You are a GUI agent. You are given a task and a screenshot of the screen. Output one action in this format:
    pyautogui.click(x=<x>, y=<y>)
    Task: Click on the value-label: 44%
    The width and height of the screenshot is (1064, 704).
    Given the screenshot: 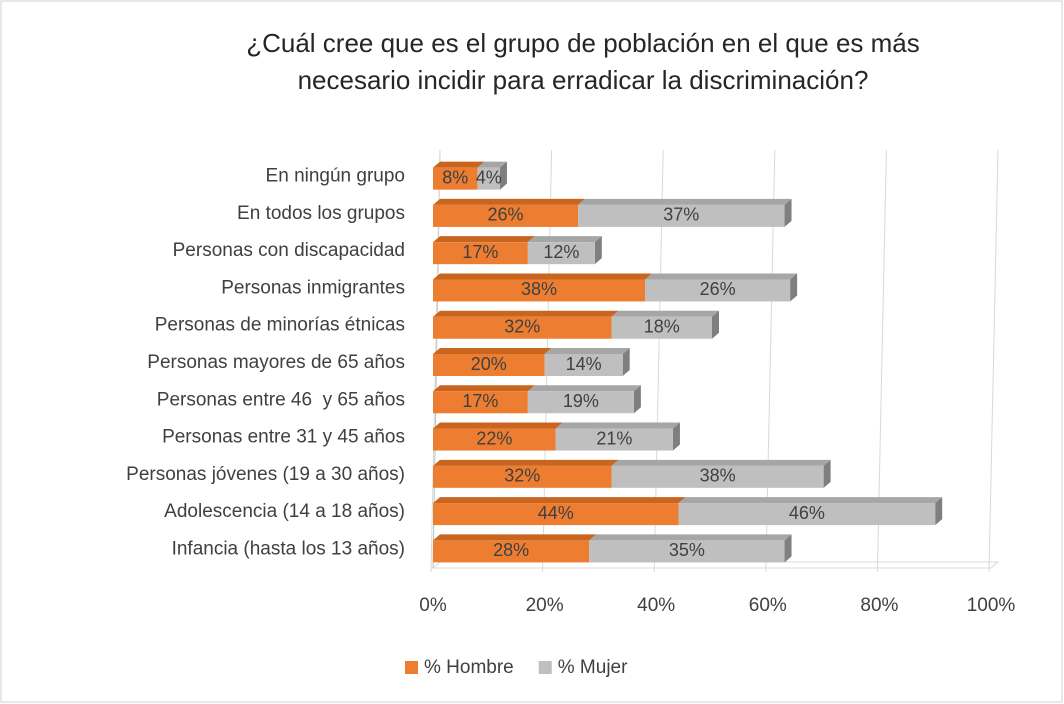 What is the action you would take?
    pyautogui.click(x=556, y=513)
    